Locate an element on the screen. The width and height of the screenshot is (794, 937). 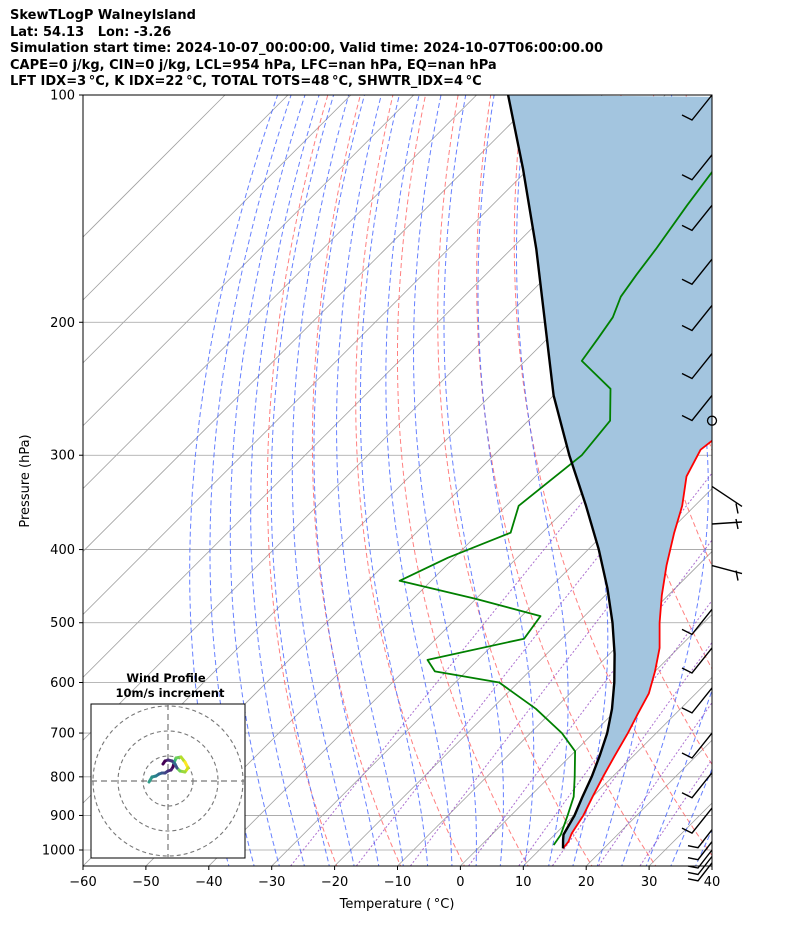
hodograph-inset: Wind Profile 10m/s increment is located at coordinates (168, 765).